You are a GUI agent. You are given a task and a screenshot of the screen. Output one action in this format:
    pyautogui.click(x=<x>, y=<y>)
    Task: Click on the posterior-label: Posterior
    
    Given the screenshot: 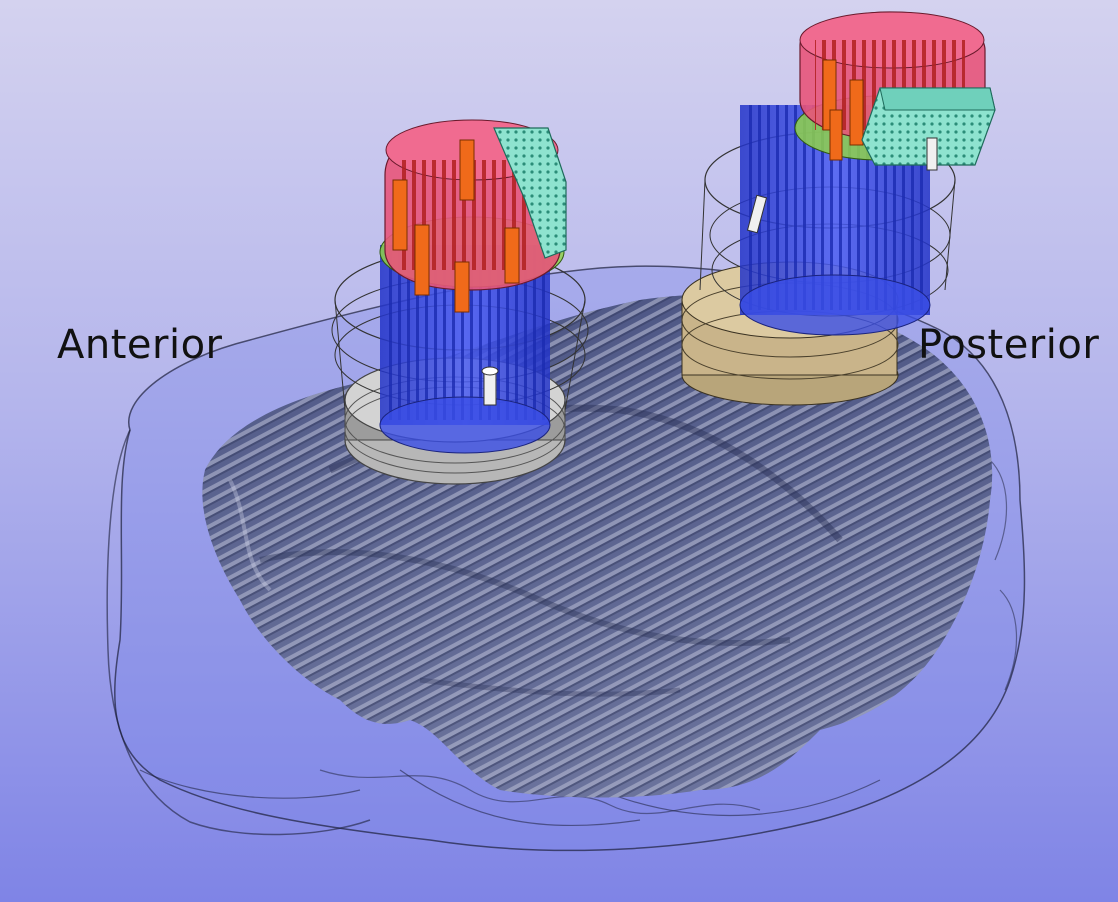 What is the action you would take?
    pyautogui.click(x=1009, y=345)
    